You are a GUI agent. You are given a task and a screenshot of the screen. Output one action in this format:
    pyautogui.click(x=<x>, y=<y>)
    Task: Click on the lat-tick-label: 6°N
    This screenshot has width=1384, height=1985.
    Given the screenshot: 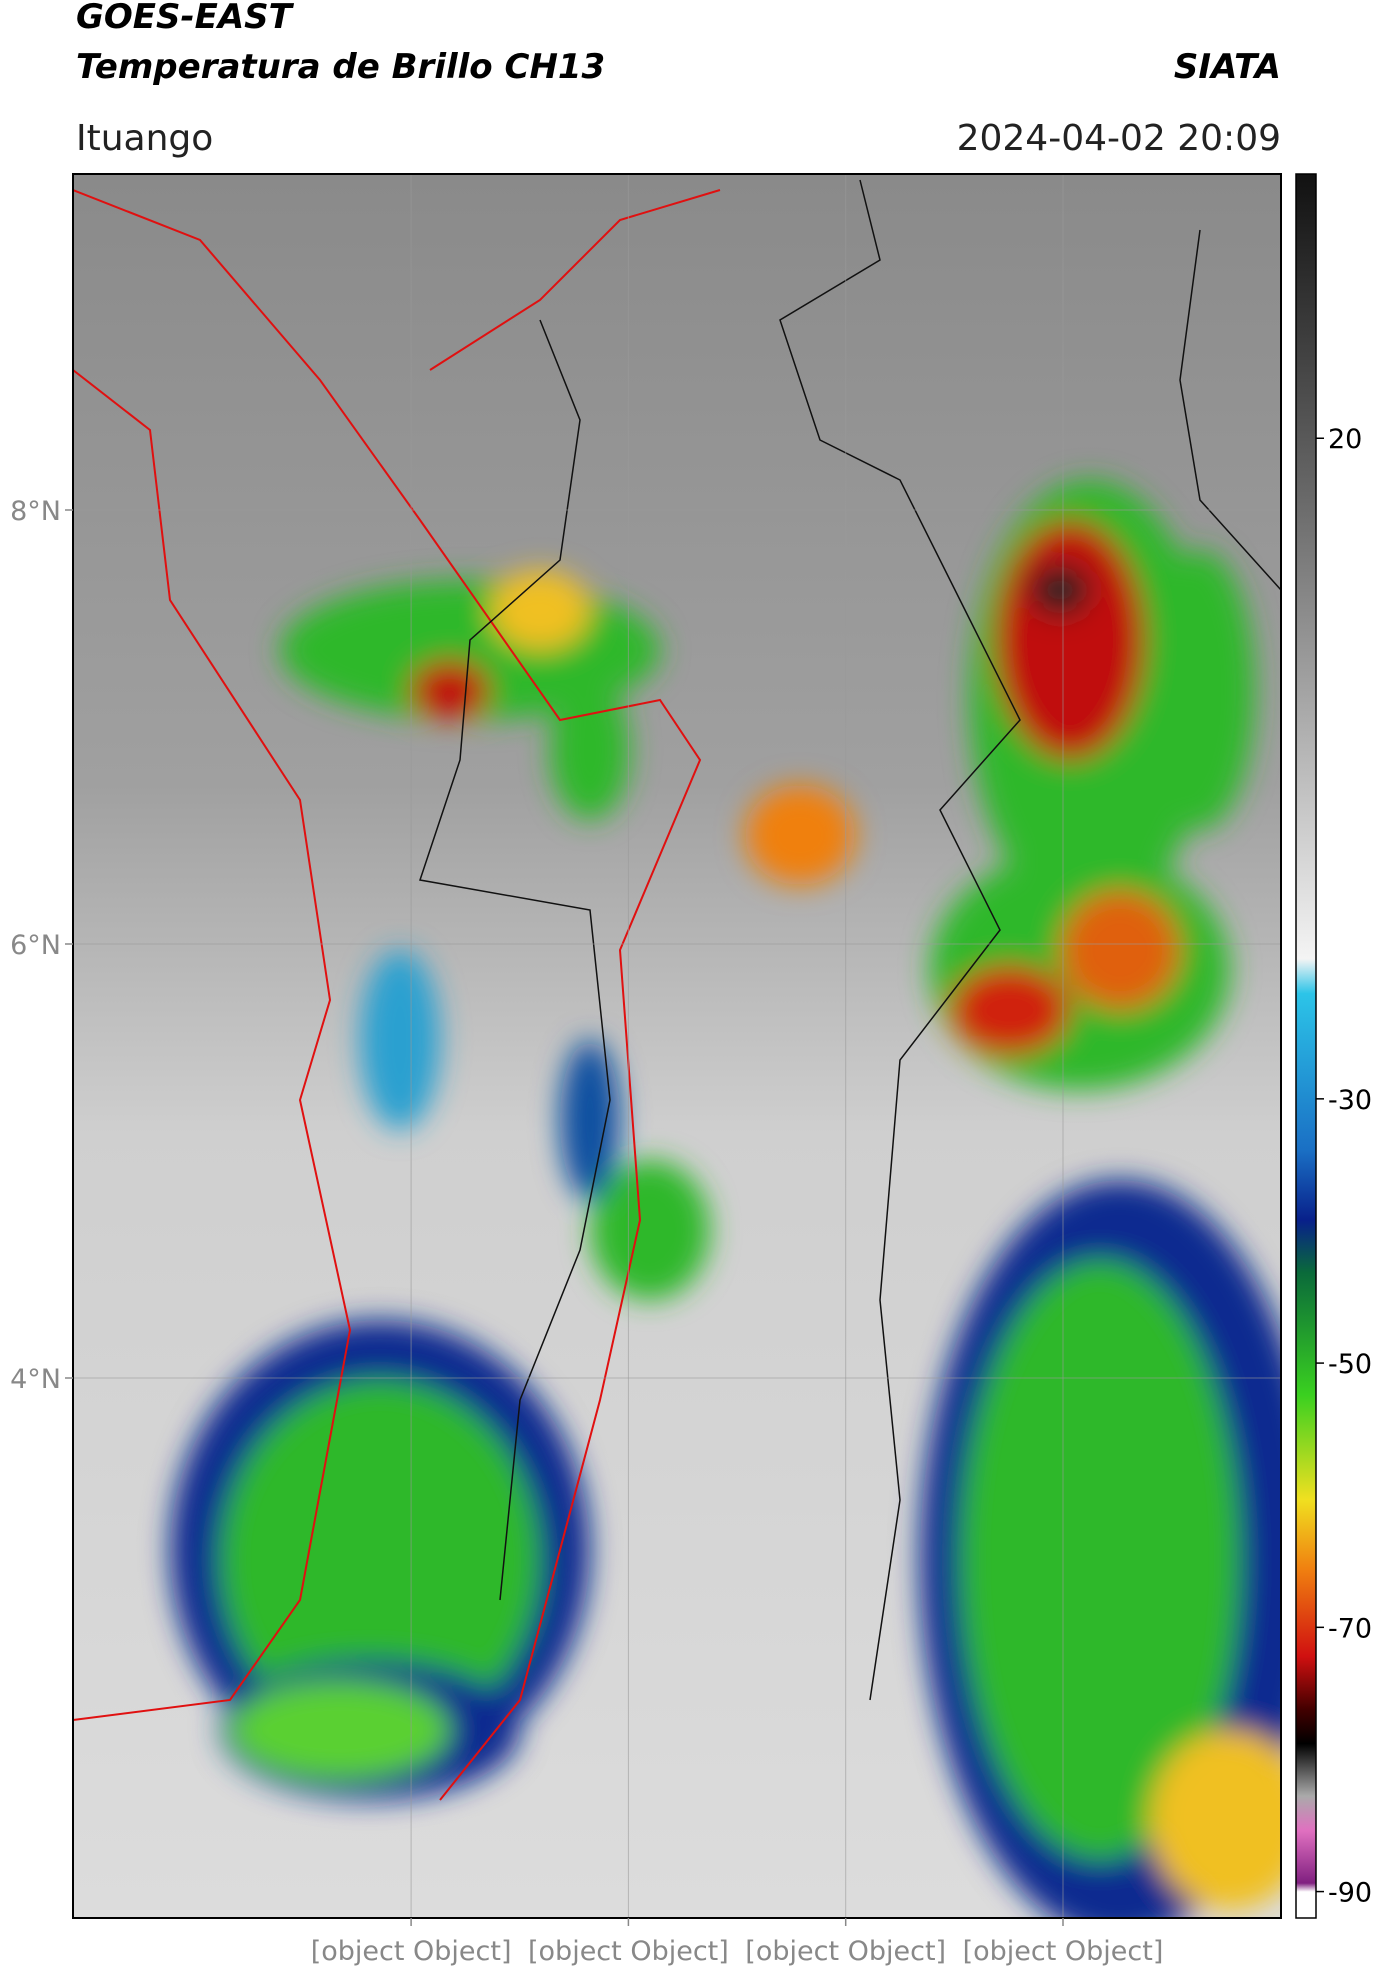 What is the action you would take?
    pyautogui.click(x=35, y=945)
    